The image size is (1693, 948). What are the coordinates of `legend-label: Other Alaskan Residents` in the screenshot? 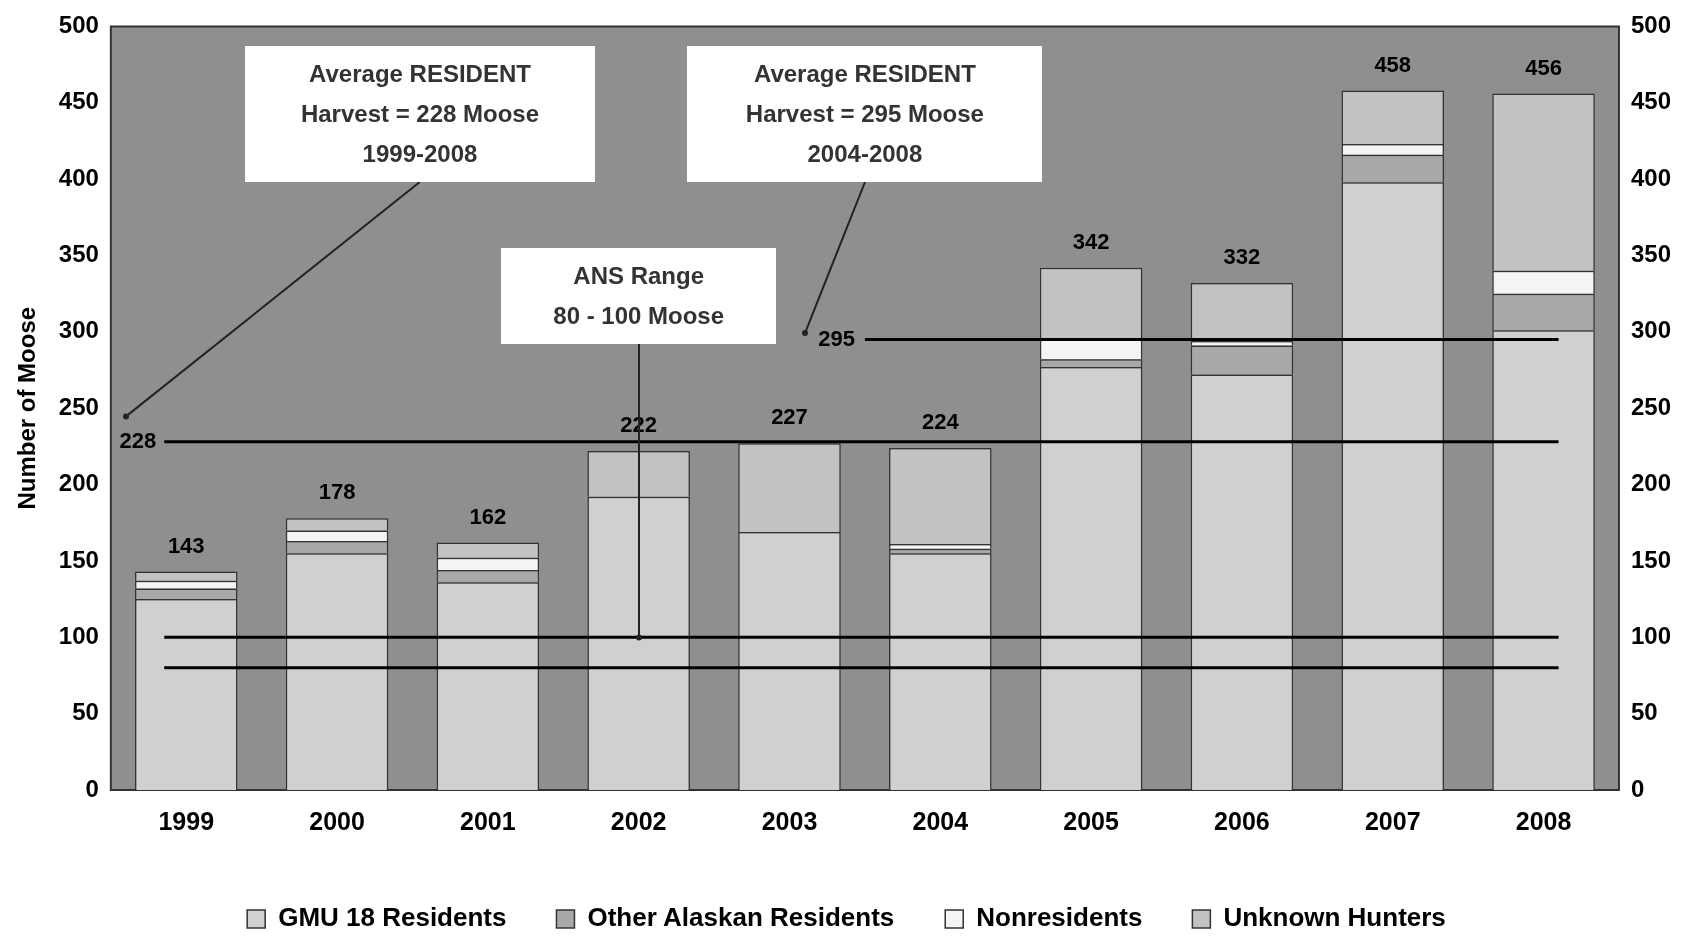 It's located at (741, 917).